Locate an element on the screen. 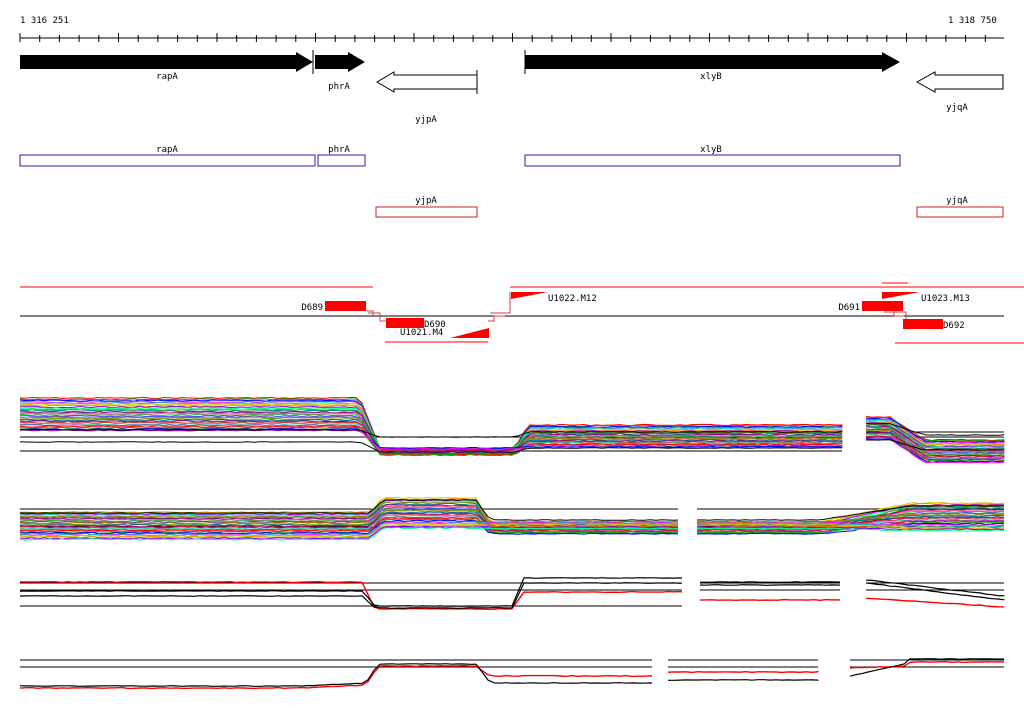 The image size is (1024, 714). gene-arrow-yjpA is located at coordinates (427, 82).